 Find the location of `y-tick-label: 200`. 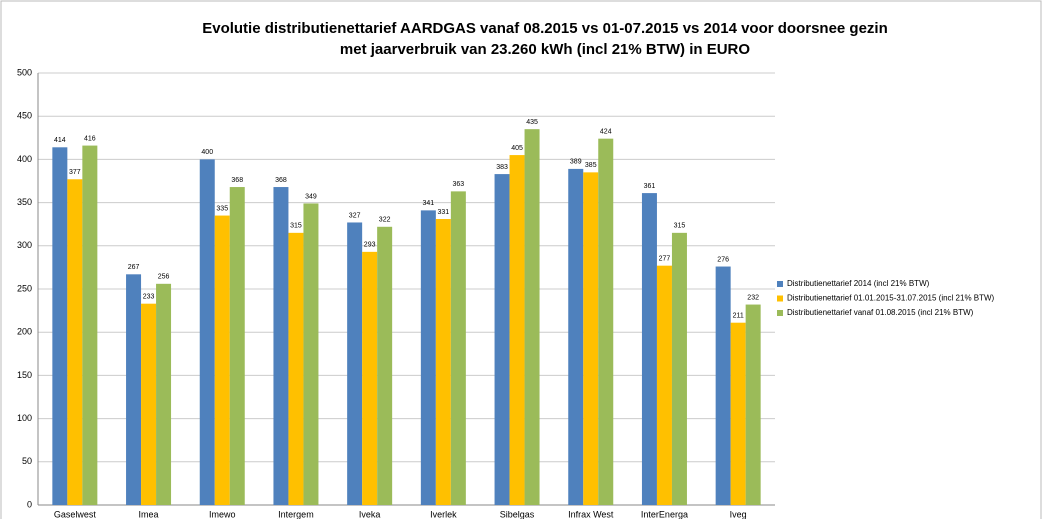

y-tick-label: 200 is located at coordinates (24, 332).